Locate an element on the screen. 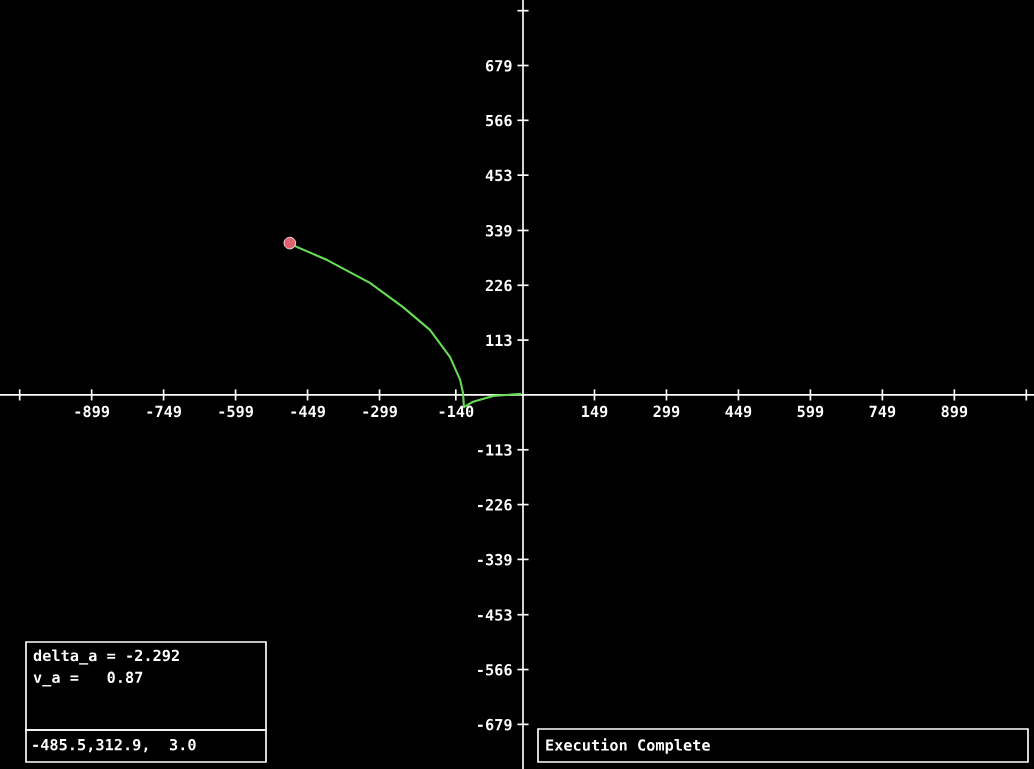  y-tick-label: 453 is located at coordinates (498, 175).